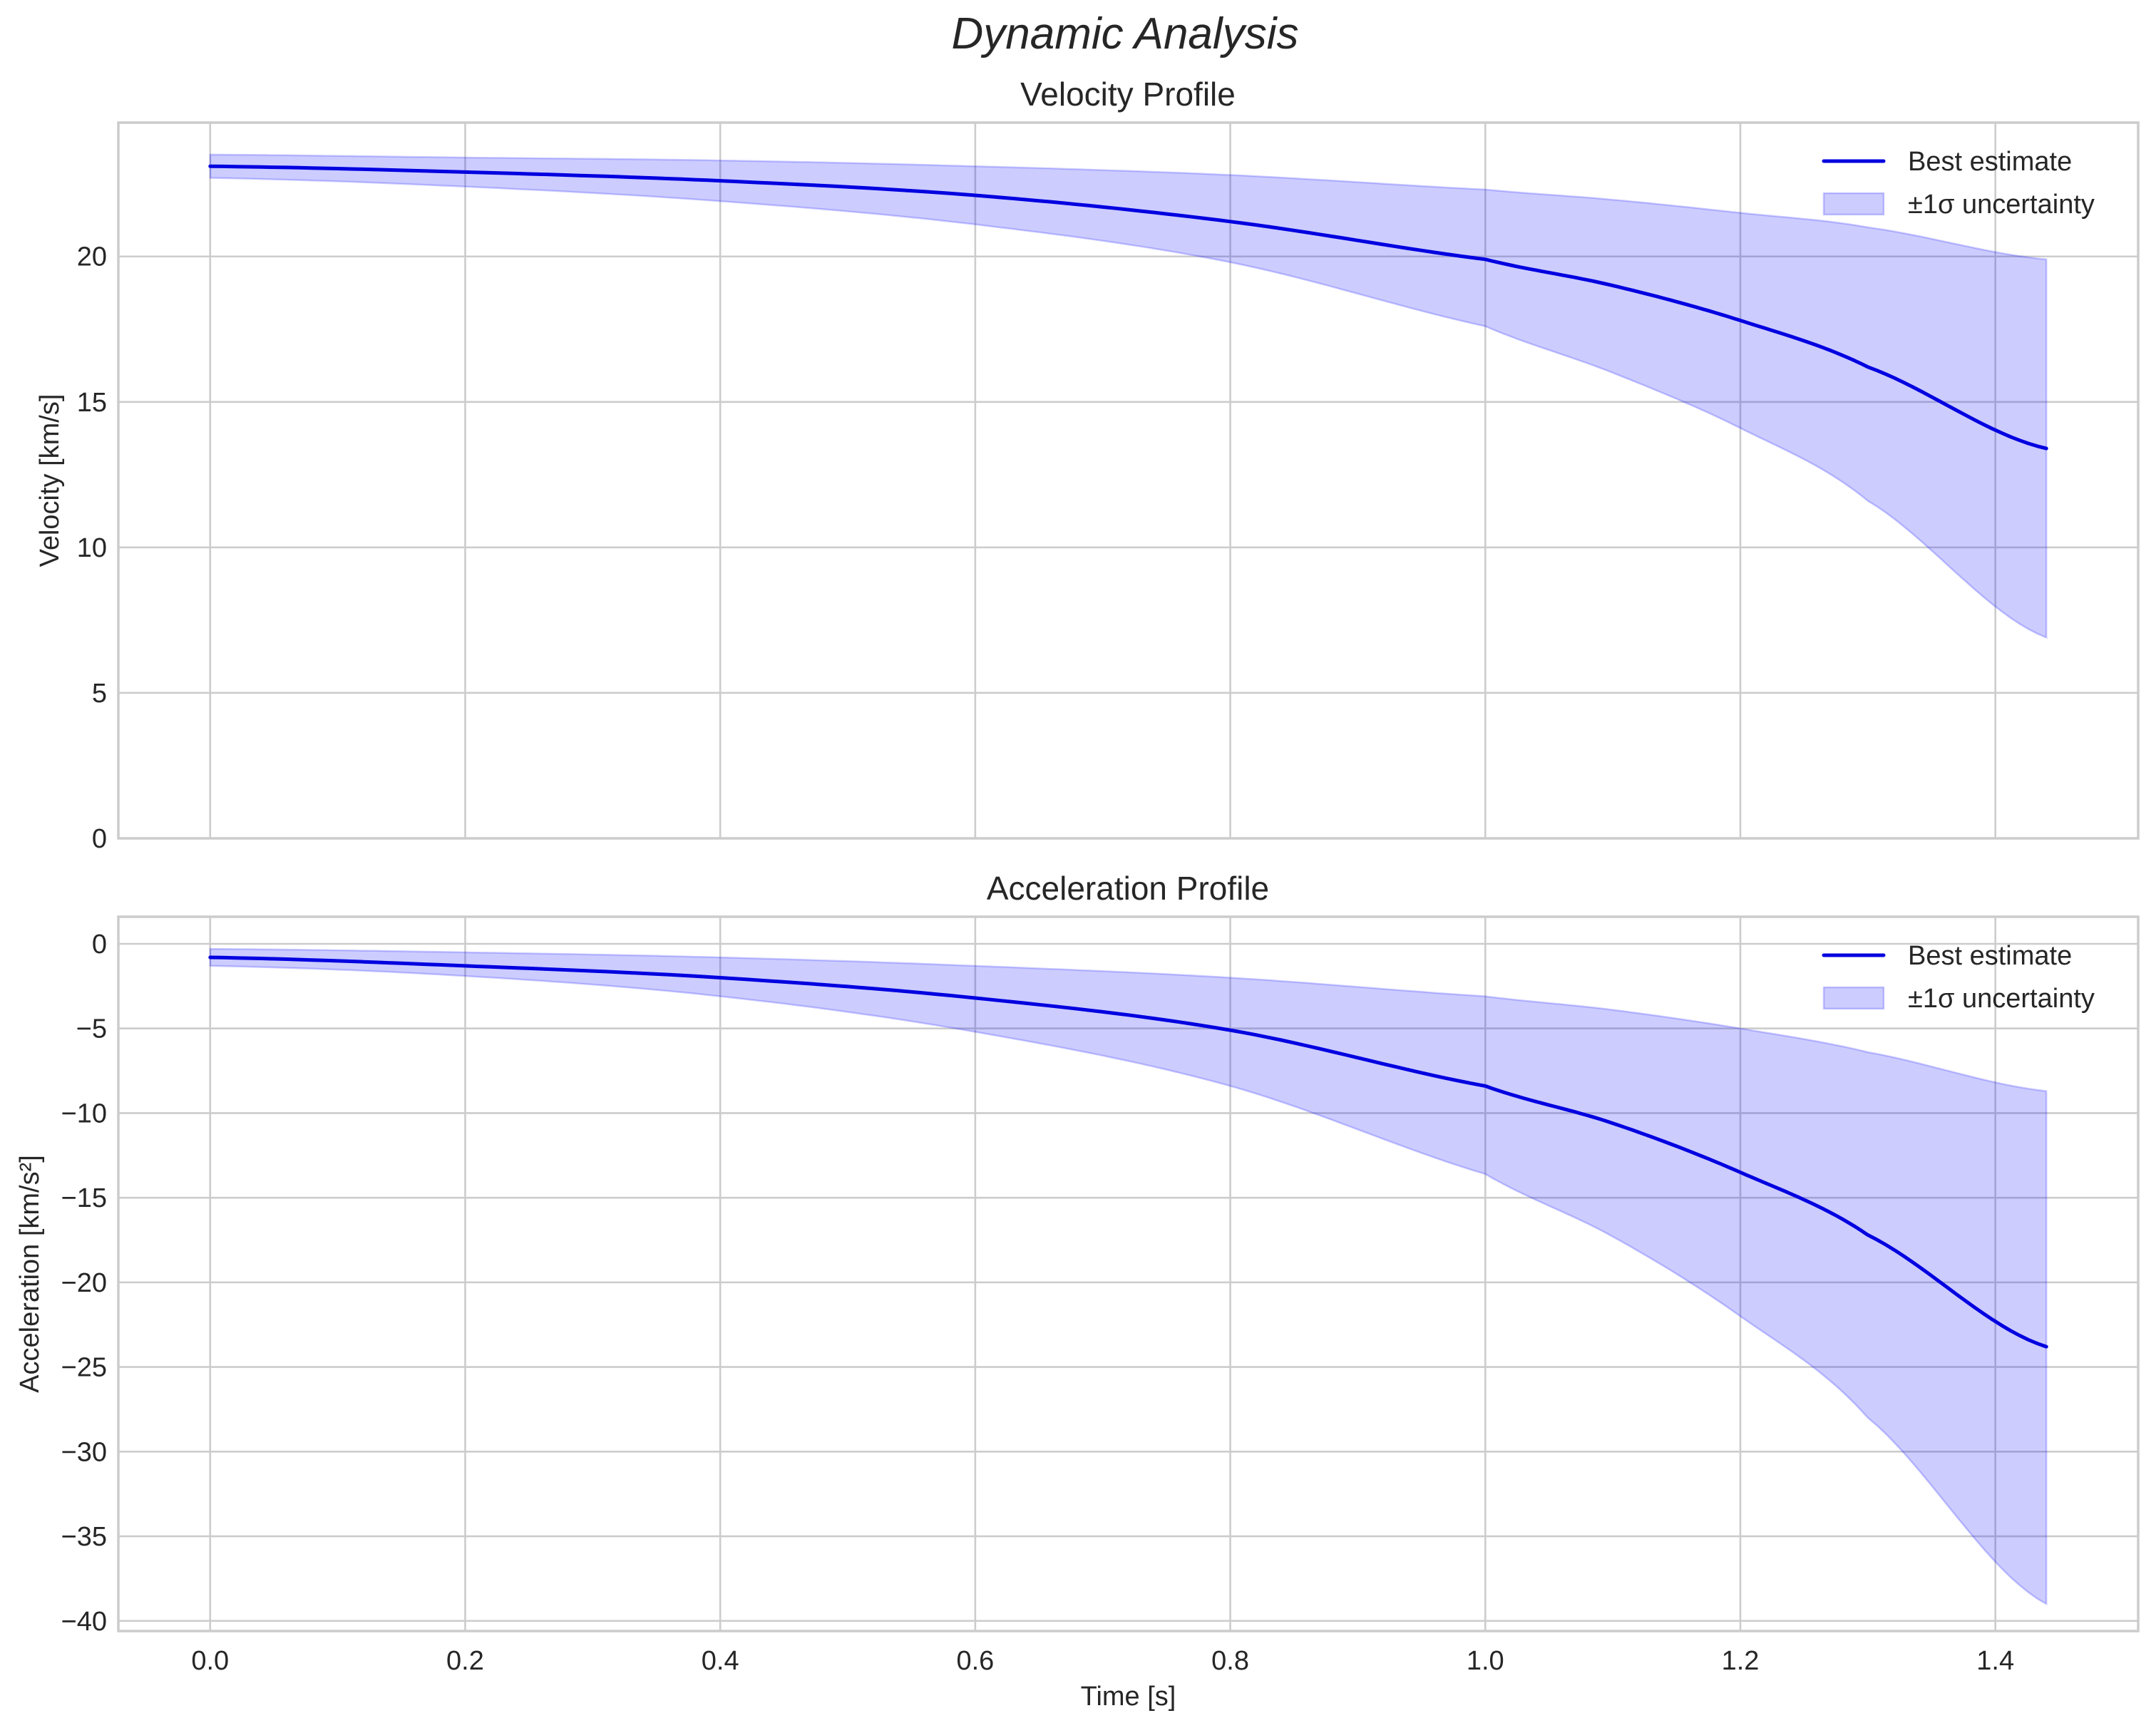 The height and width of the screenshot is (1728, 2156). Describe the element at coordinates (1485, 1661) in the screenshot. I see `svg-text: 1.0` at that location.